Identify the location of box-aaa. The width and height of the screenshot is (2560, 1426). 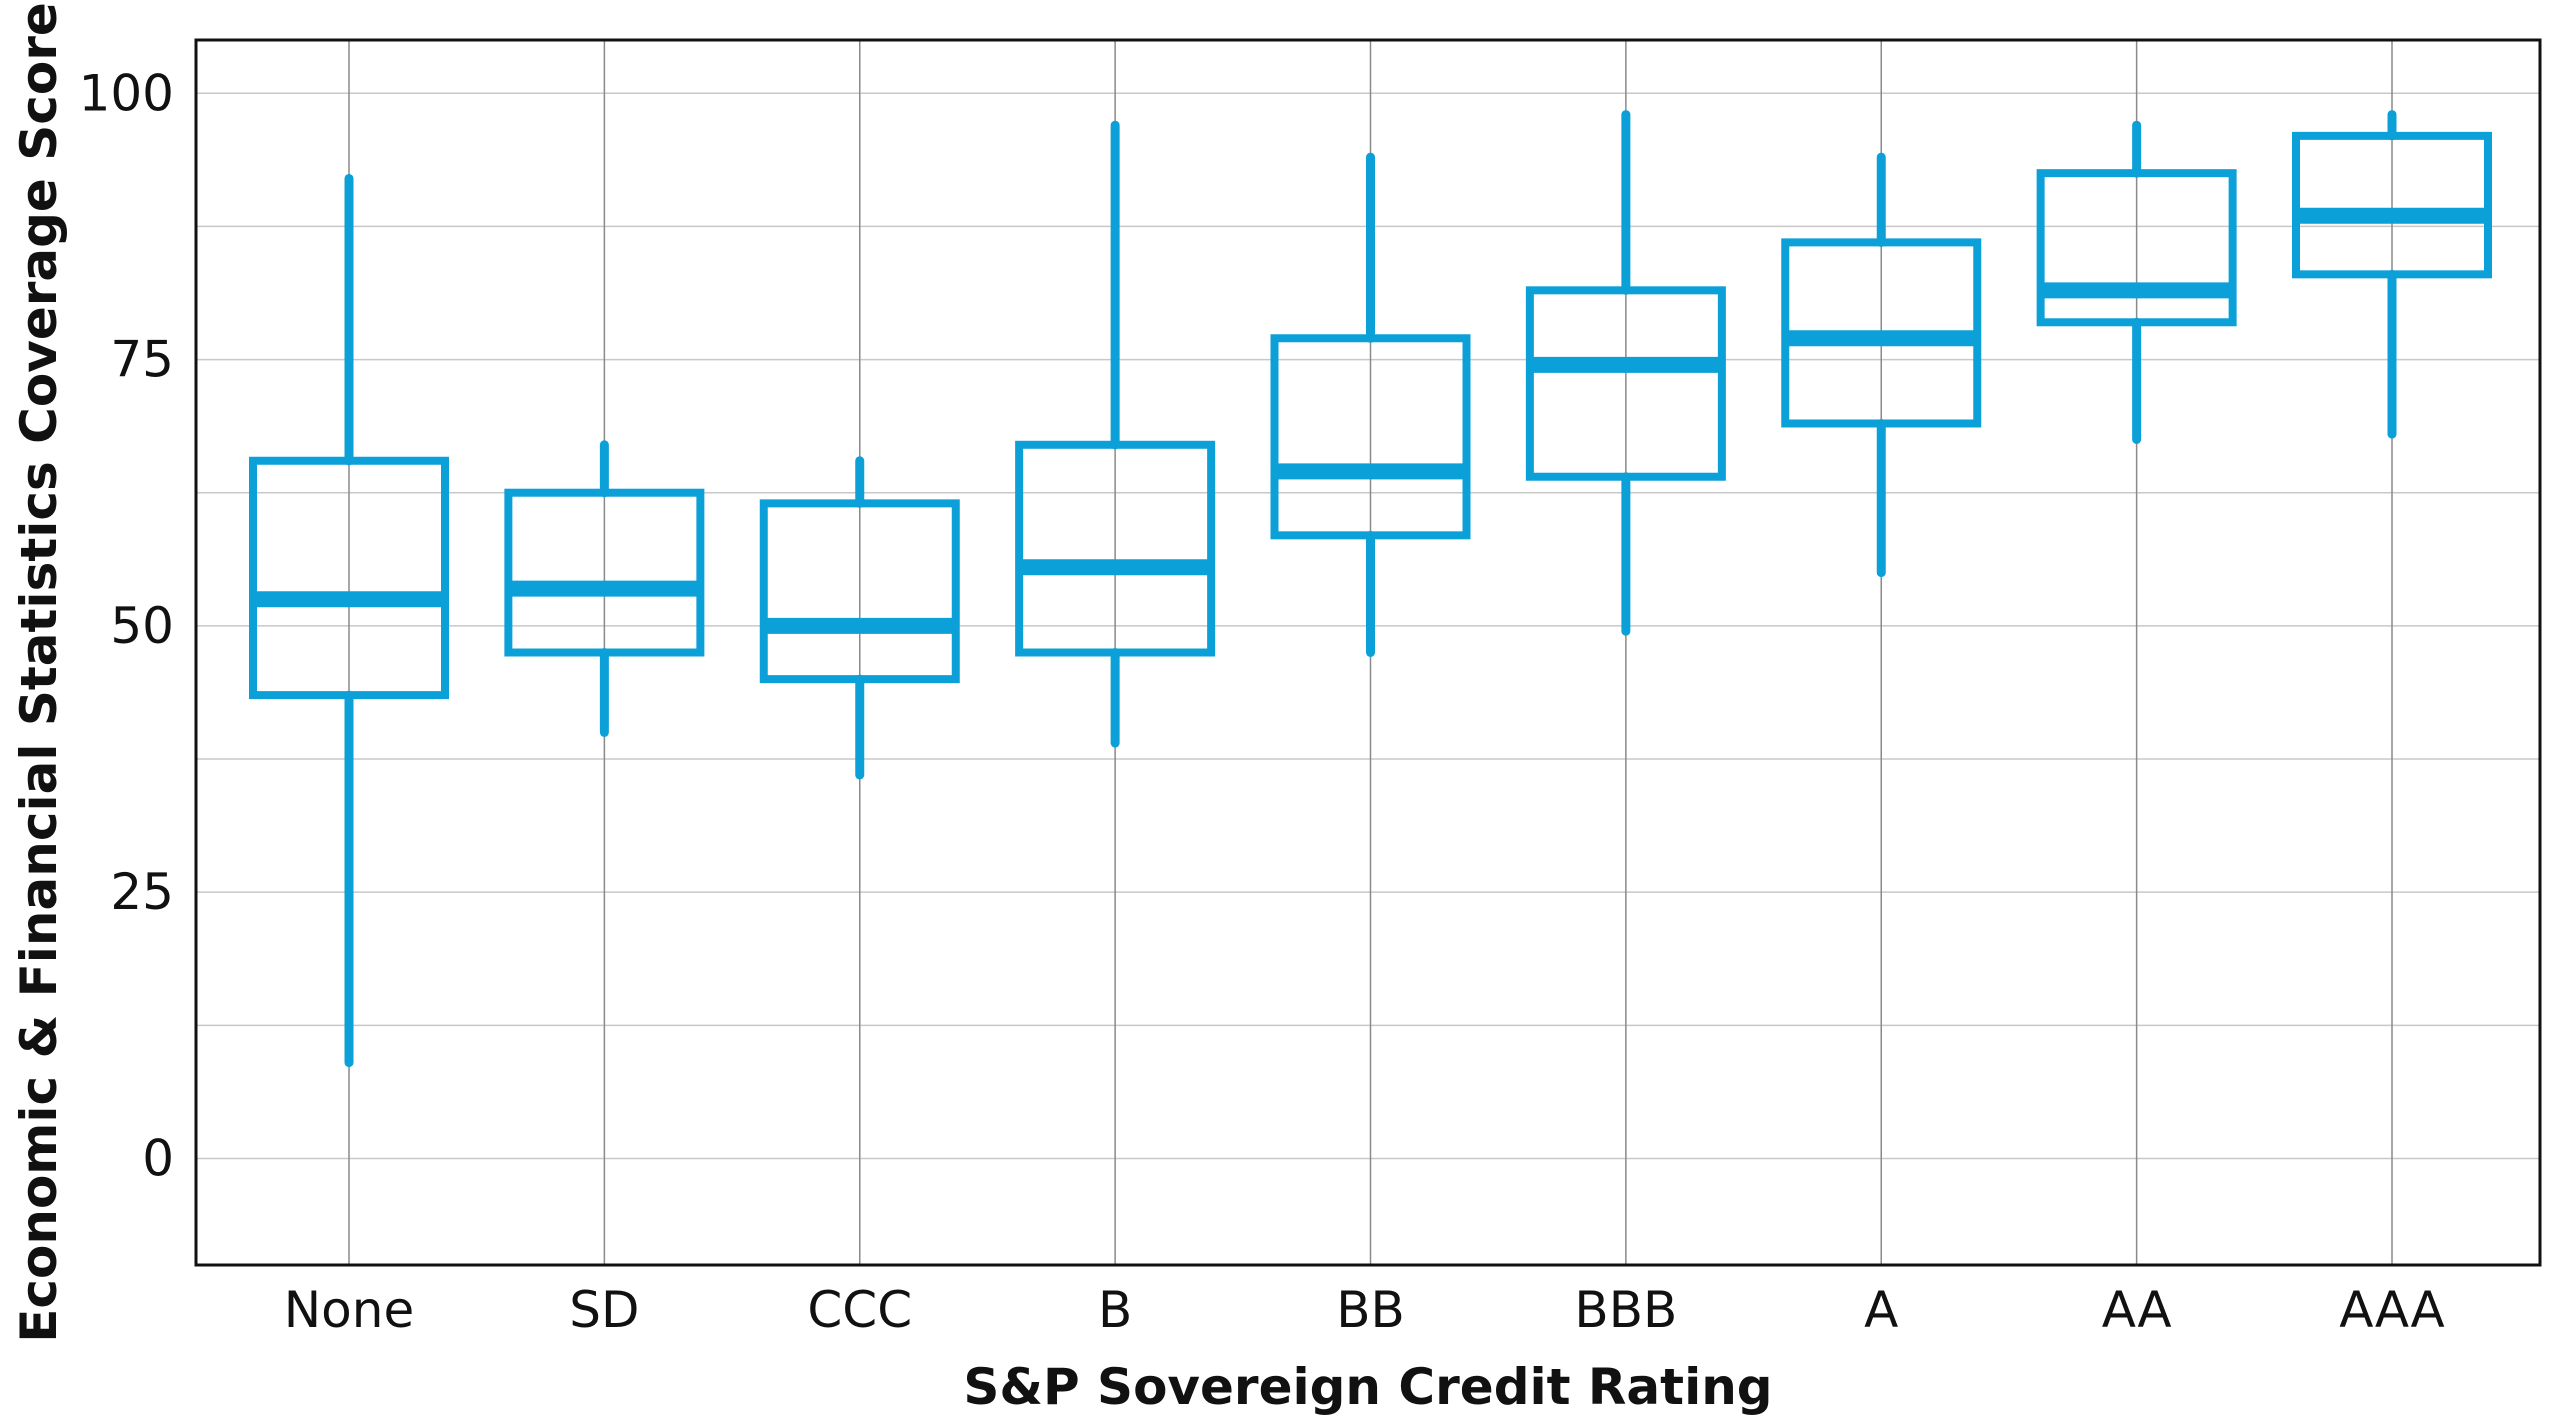
(2392, 274).